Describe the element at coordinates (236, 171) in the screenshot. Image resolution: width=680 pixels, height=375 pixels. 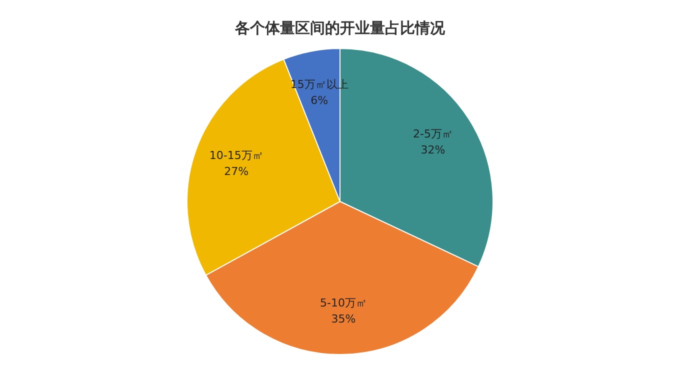
I see `data-label: 27%` at that location.